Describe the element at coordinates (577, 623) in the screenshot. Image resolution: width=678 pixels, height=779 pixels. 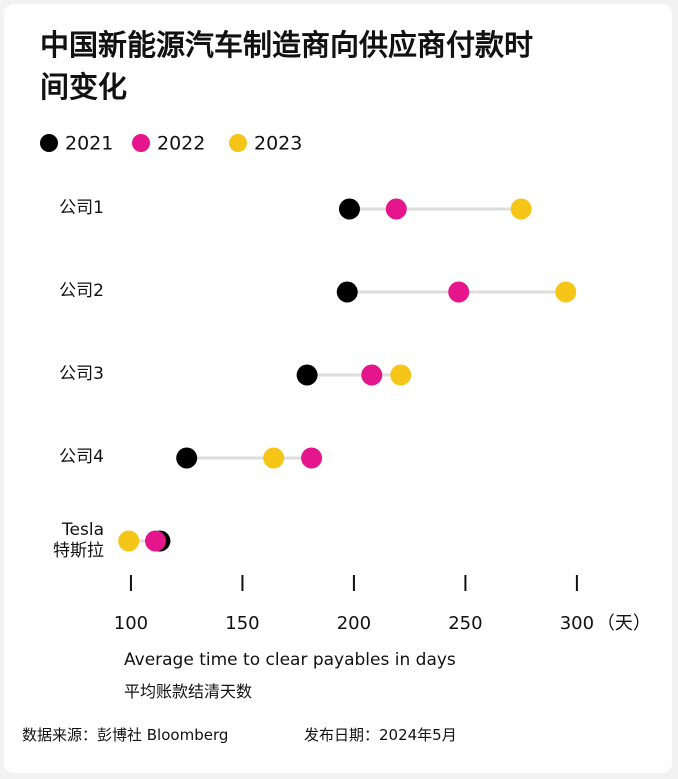
I see `x-tick-label: 300` at that location.